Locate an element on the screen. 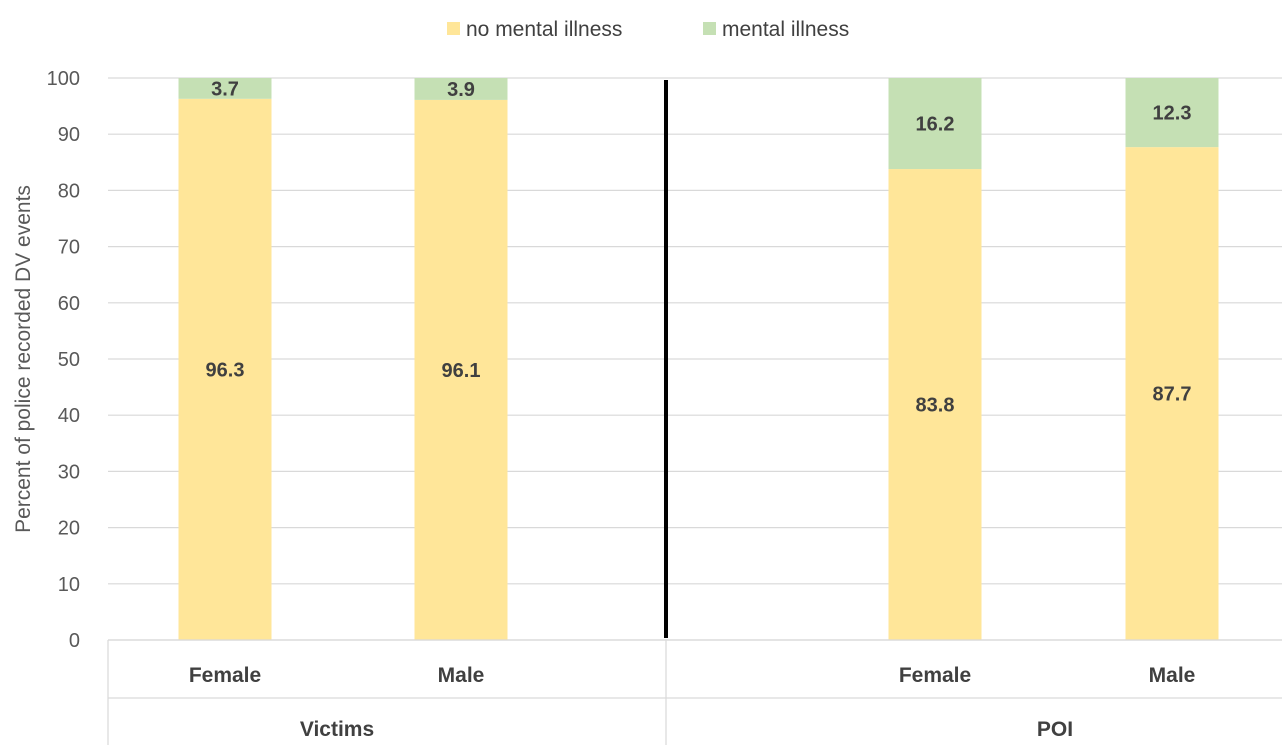  y-axis-title: Percent of police recorded DV events is located at coordinates (23, 359).